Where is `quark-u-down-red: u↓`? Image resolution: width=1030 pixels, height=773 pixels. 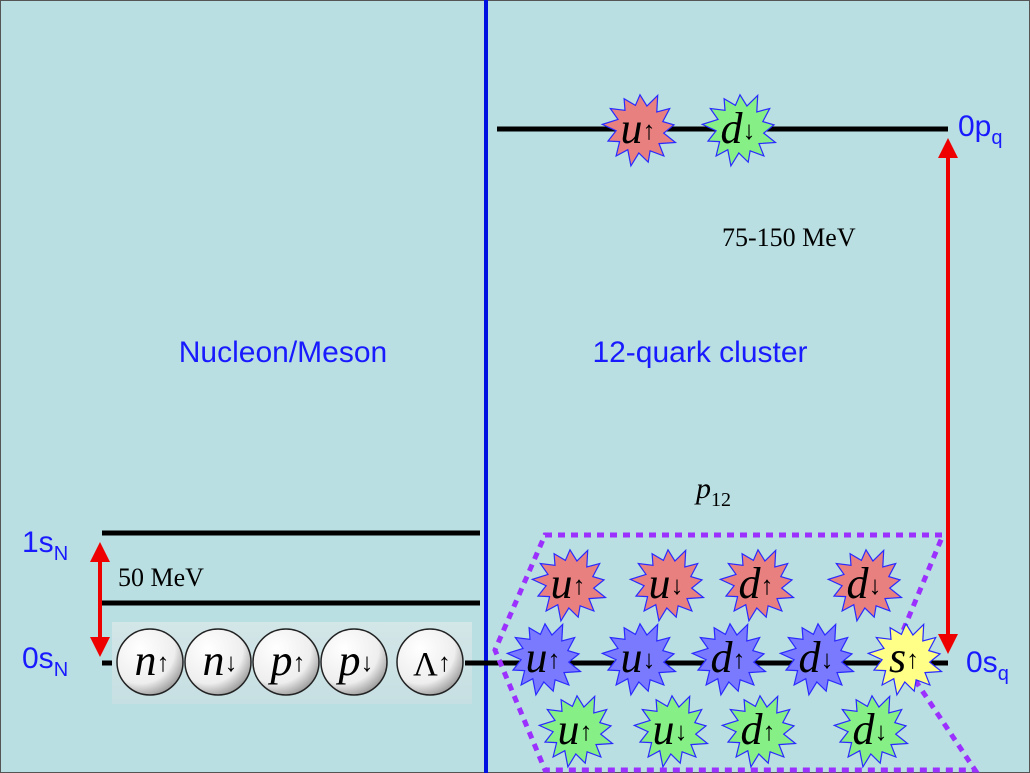 quark-u-down-red: u↓ is located at coordinates (667, 585).